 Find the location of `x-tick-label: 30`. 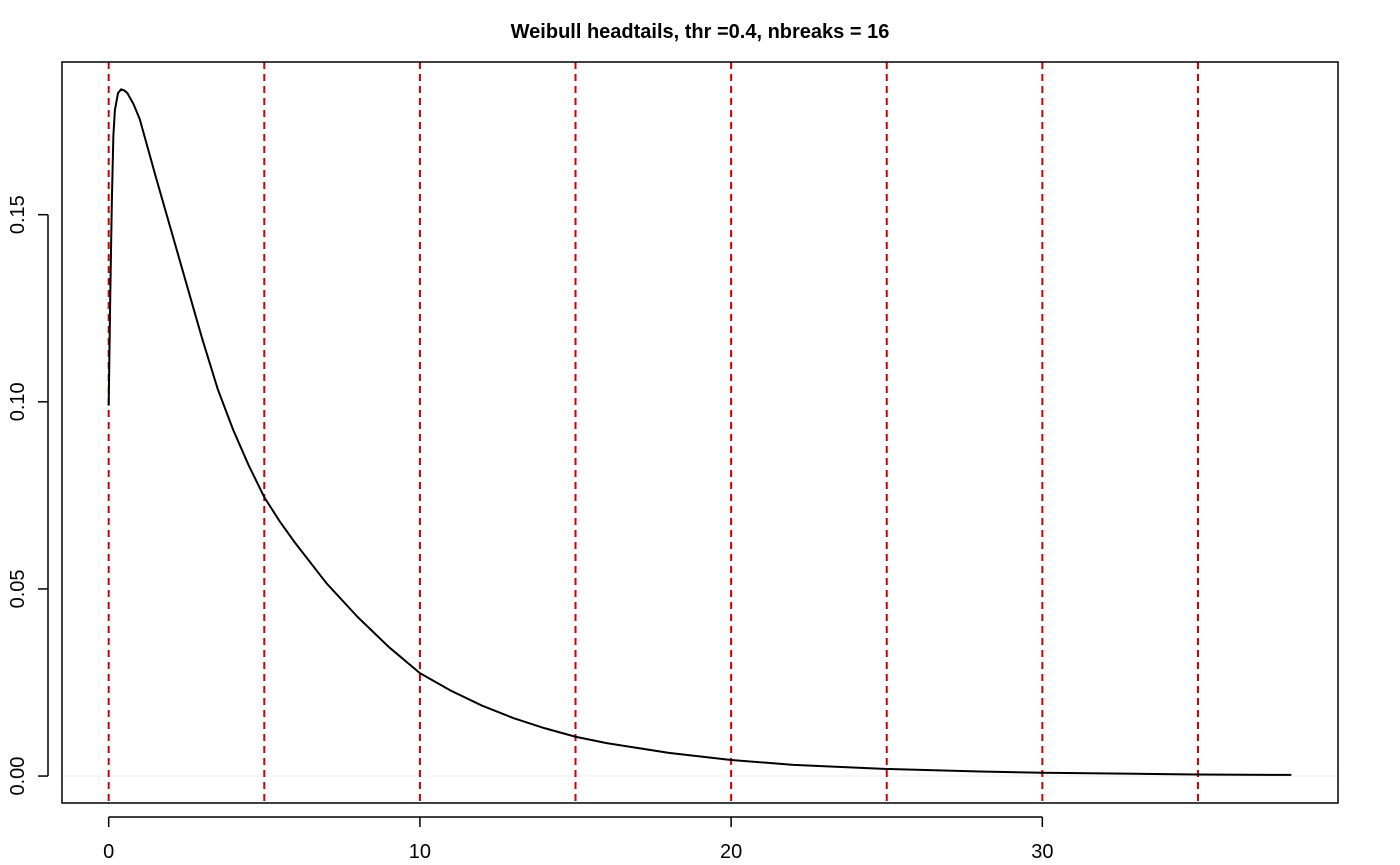

x-tick-label: 30 is located at coordinates (1042, 852).